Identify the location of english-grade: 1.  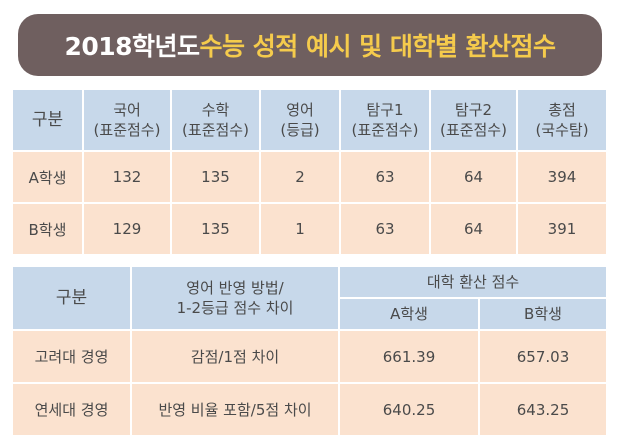
(300, 228).